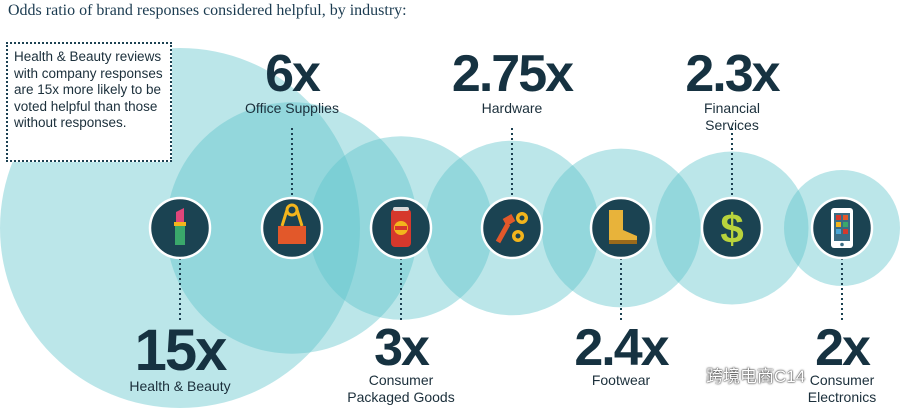 This screenshot has width=901, height=415. Describe the element at coordinates (621, 380) in the screenshot. I see `category-label-footwear: Footwear` at that location.